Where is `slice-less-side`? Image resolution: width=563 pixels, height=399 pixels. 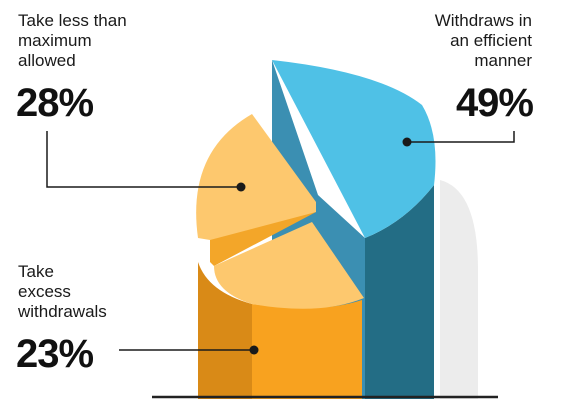 slice-less-side is located at coordinates (263, 235).